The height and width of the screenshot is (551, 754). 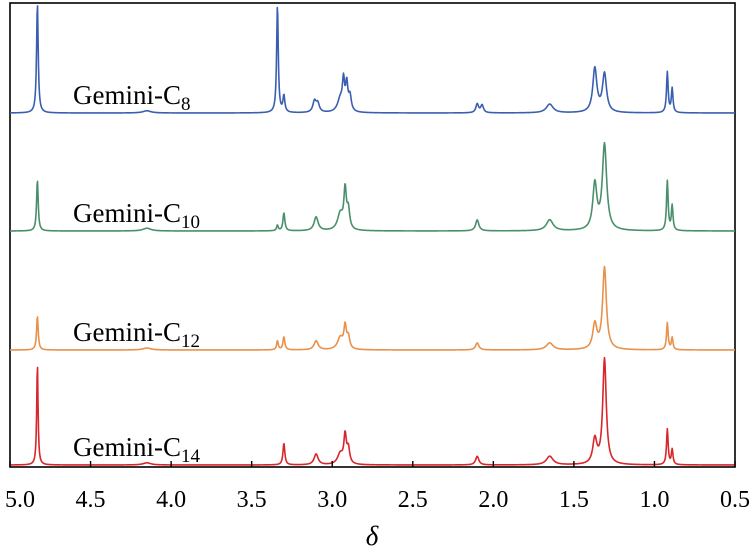 What do you see at coordinates (377, 487) in the screenshot?
I see `x-axis-ticks: 5.0 4.5 4.0 3.5 3.0 2.5 2.0 1.5 1.0 0.5` at bounding box center [377, 487].